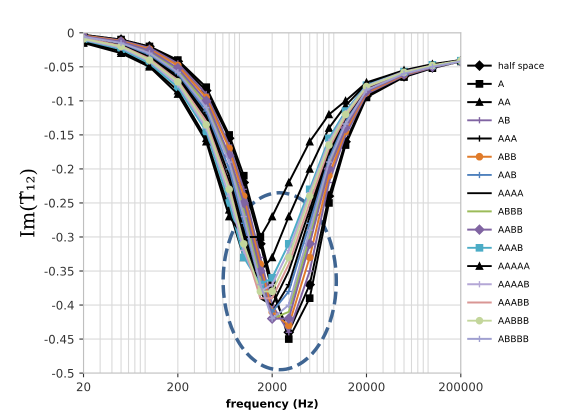 The height and width of the screenshot is (410, 576). Describe the element at coordinates (63, 101) in the screenshot. I see `y-tick-label: -0.1` at that location.